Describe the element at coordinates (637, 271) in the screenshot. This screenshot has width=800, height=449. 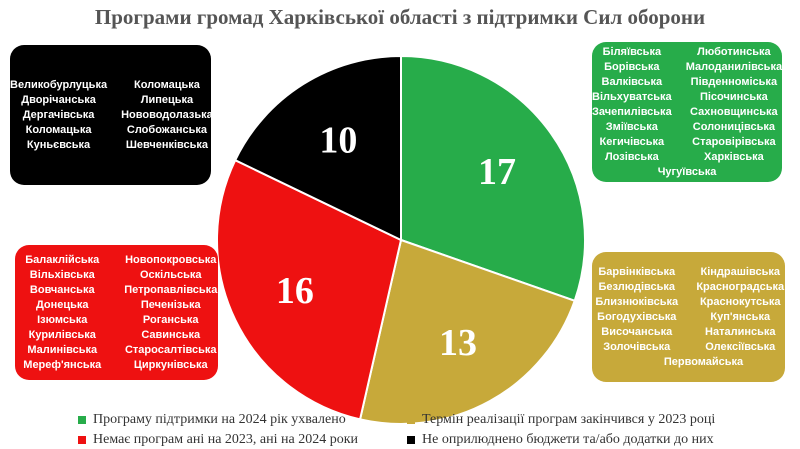
I see `community-gold-0: Барвінківська` at that location.